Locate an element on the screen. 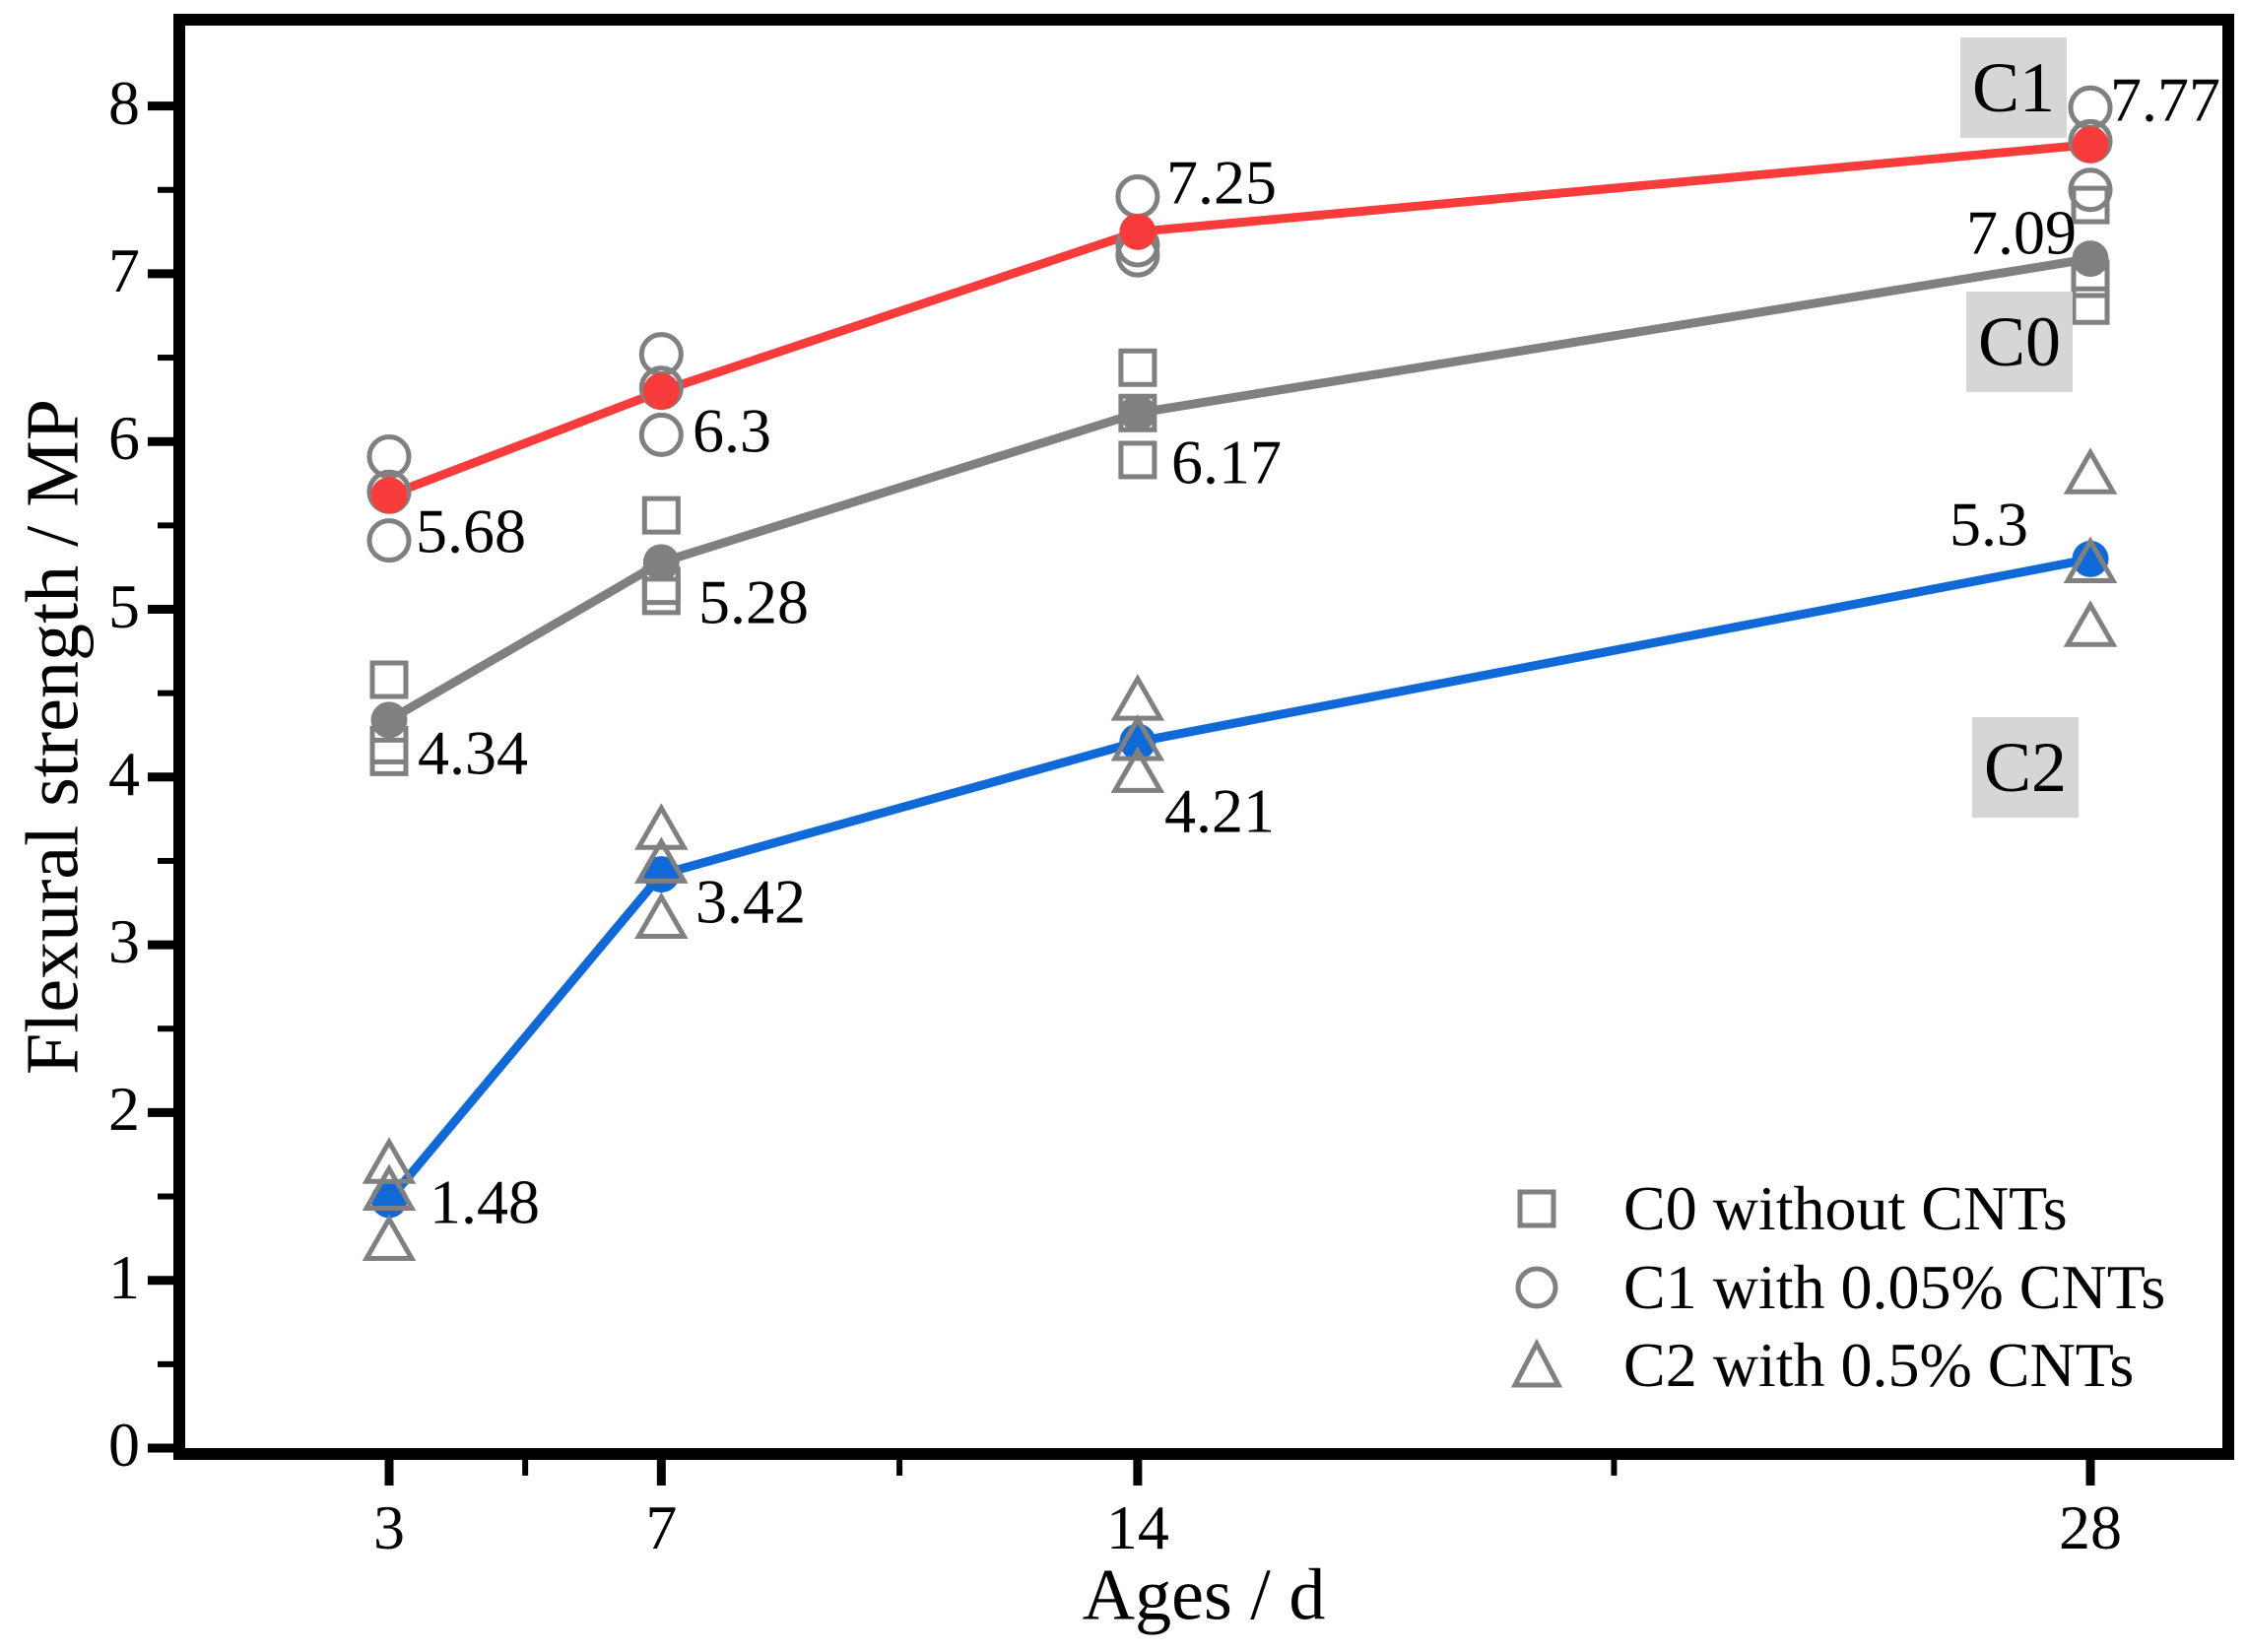 This screenshot has width=2247, height=1652. circle-glyph is located at coordinates (1537, 1287).